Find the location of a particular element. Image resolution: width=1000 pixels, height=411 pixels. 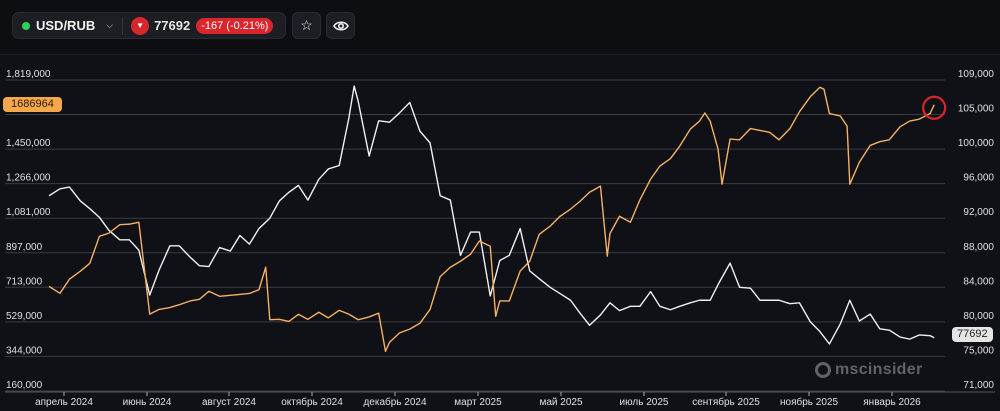

x-axis-tick: март 2025 is located at coordinates (478, 402).